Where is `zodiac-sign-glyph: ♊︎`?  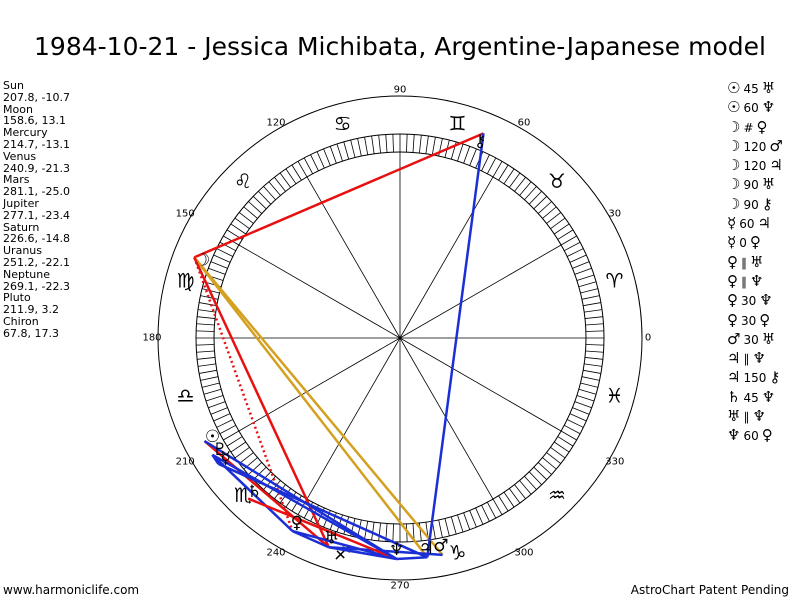
zodiac-sign-glyph: ♊︎ is located at coordinates (457, 124).